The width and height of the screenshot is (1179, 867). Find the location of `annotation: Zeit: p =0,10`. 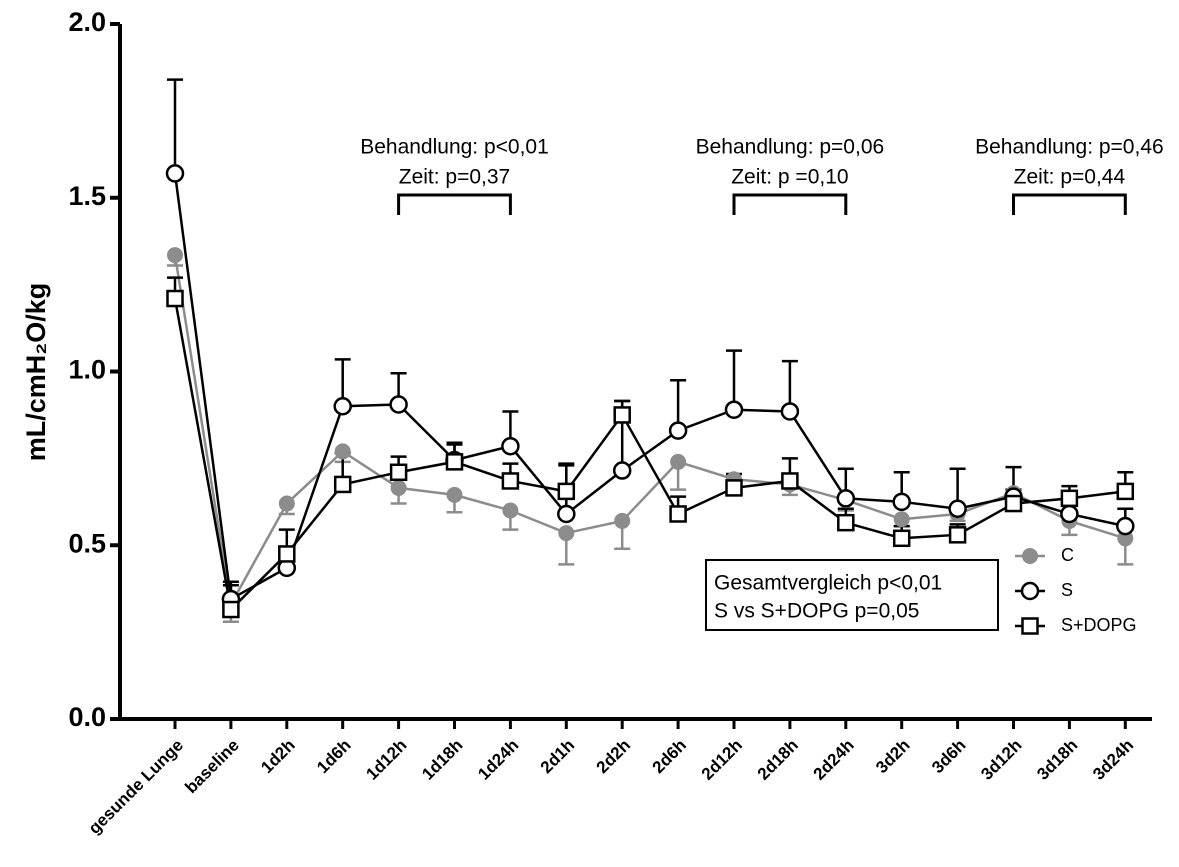

annotation: Zeit: p =0,10 is located at coordinates (789, 177).